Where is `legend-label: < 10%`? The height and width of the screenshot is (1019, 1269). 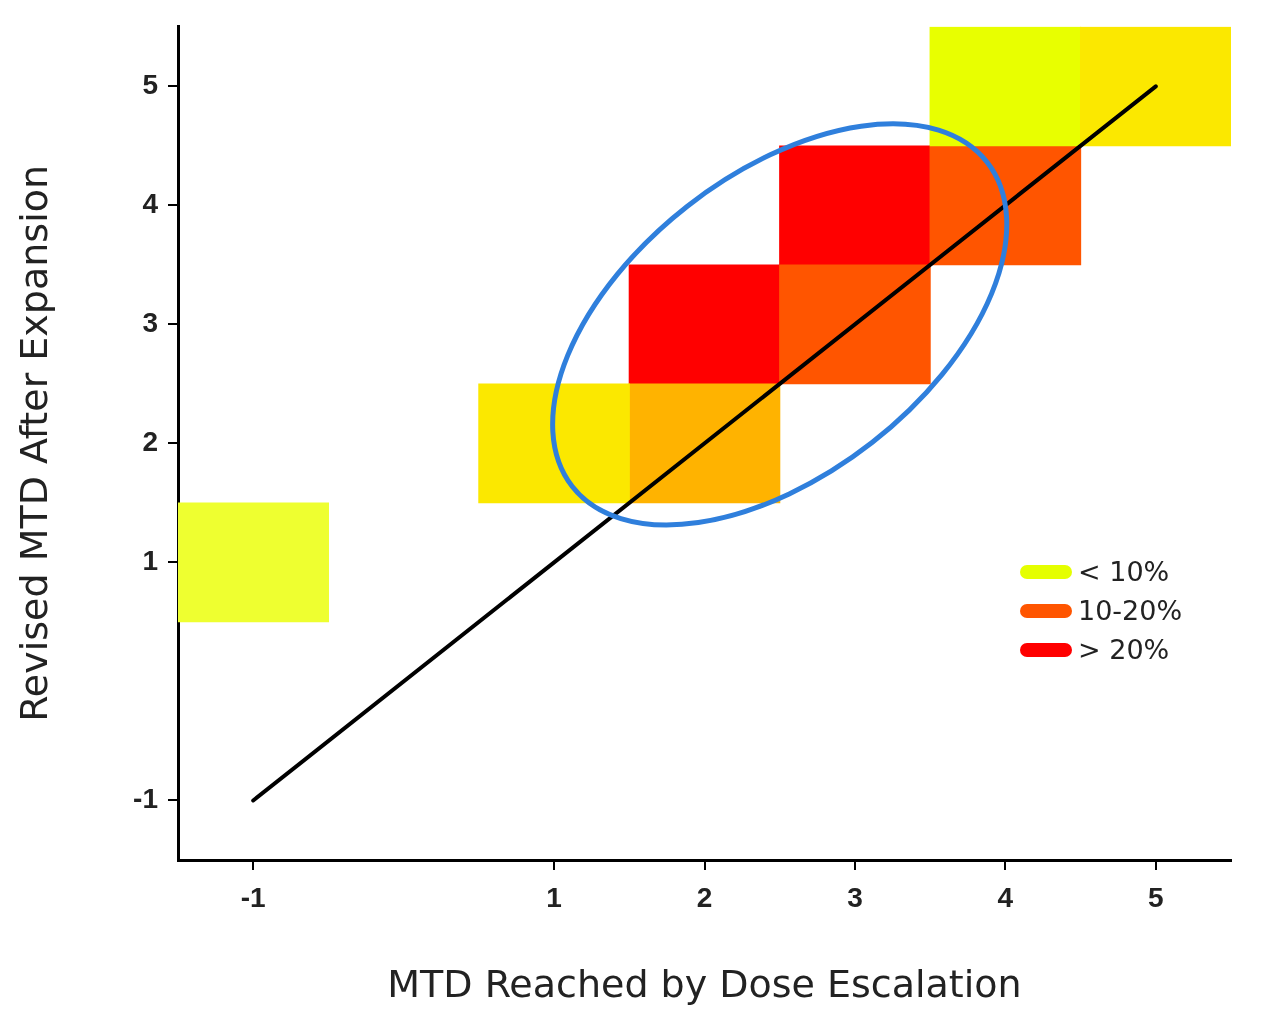
legend-label: < 10% is located at coordinates (1124, 571).